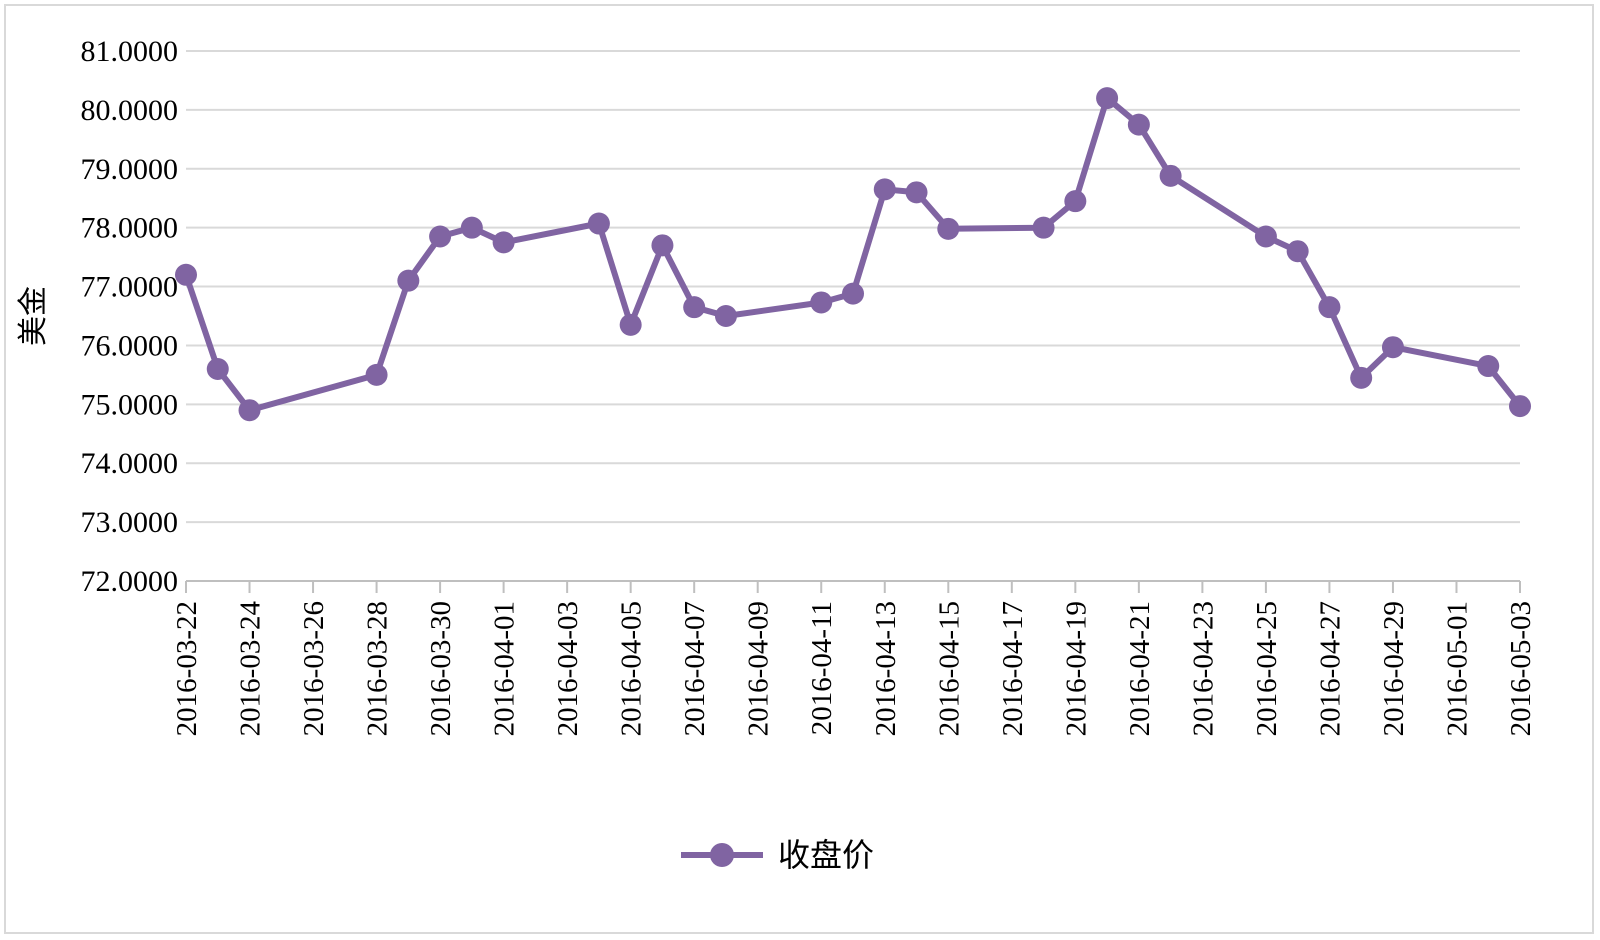 Image resolution: width=1600 pixels, height=940 pixels. What do you see at coordinates (632, 668) in the screenshot?
I see `x-tick-label: 2016-04-05` at bounding box center [632, 668].